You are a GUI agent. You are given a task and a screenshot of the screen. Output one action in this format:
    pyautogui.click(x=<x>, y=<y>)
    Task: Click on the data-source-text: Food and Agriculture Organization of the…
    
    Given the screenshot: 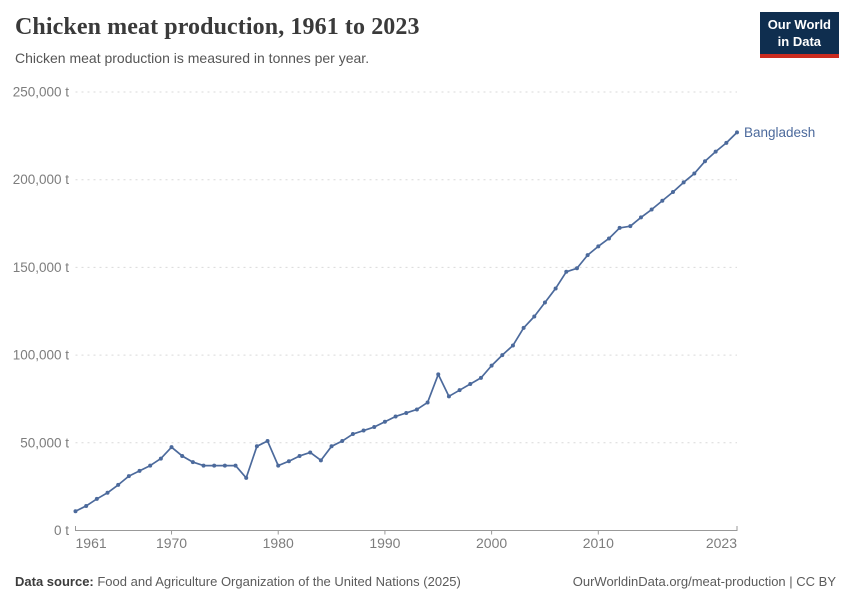 What is the action you would take?
    pyautogui.click(x=277, y=581)
    